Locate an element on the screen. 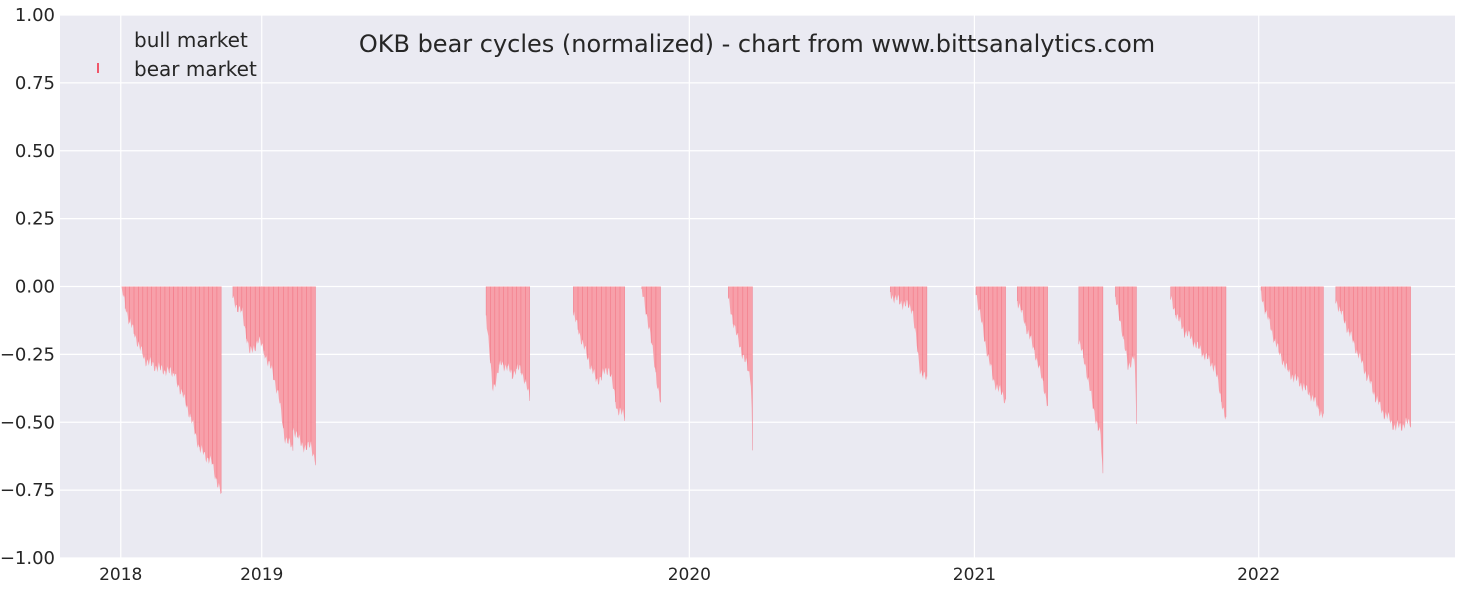 Image resolution: width=1462 pixels, height=594 pixels. y-tick-label: −0.75 is located at coordinates (27, 490).